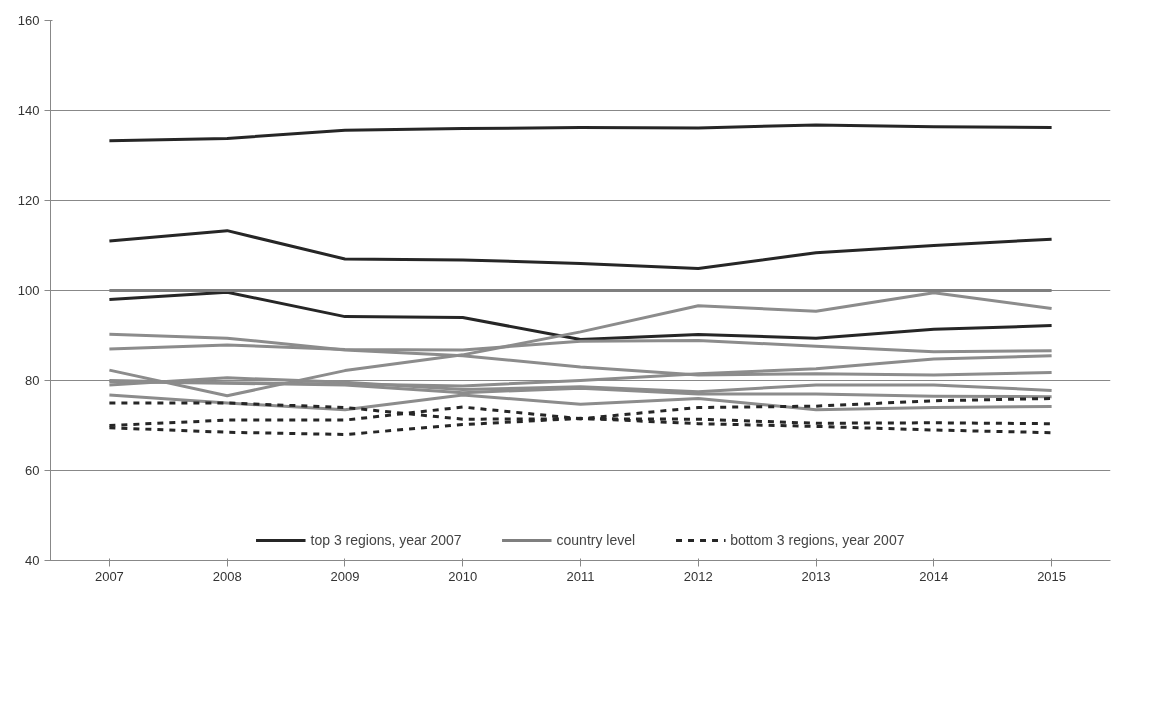 The height and width of the screenshot is (725, 1161). I want to click on y-tick-label: 120, so click(28, 200).